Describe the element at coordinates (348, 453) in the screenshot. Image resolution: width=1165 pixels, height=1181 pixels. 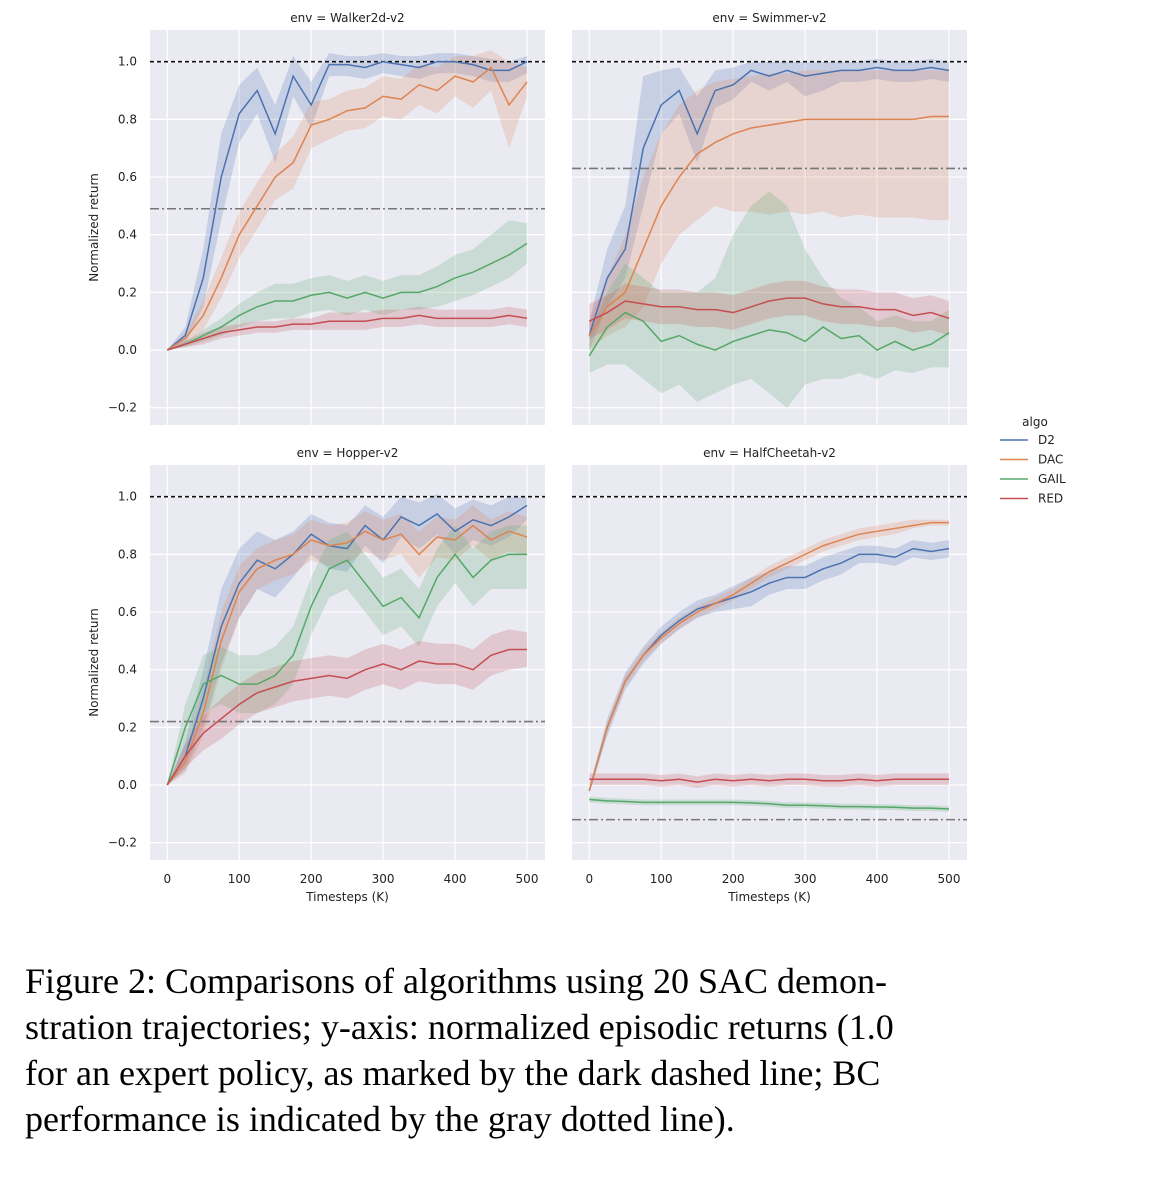
I see `subplot-title: env = Hopper-v2` at that location.